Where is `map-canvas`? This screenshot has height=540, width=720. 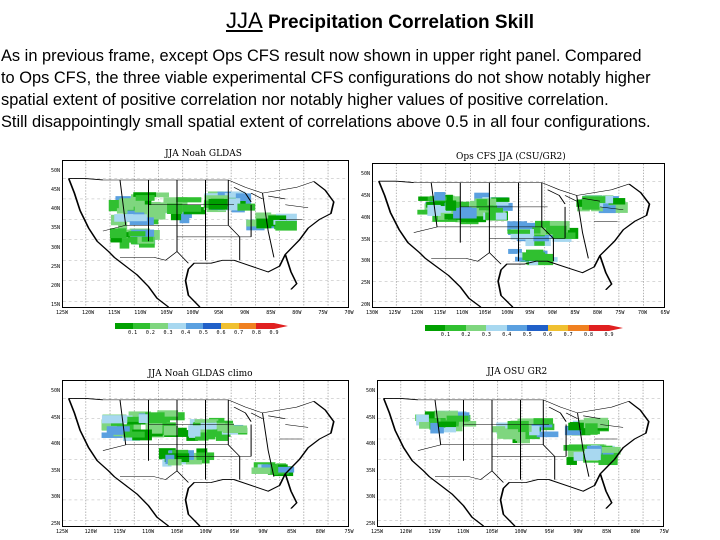
map-canvas is located at coordinates (520, 453).